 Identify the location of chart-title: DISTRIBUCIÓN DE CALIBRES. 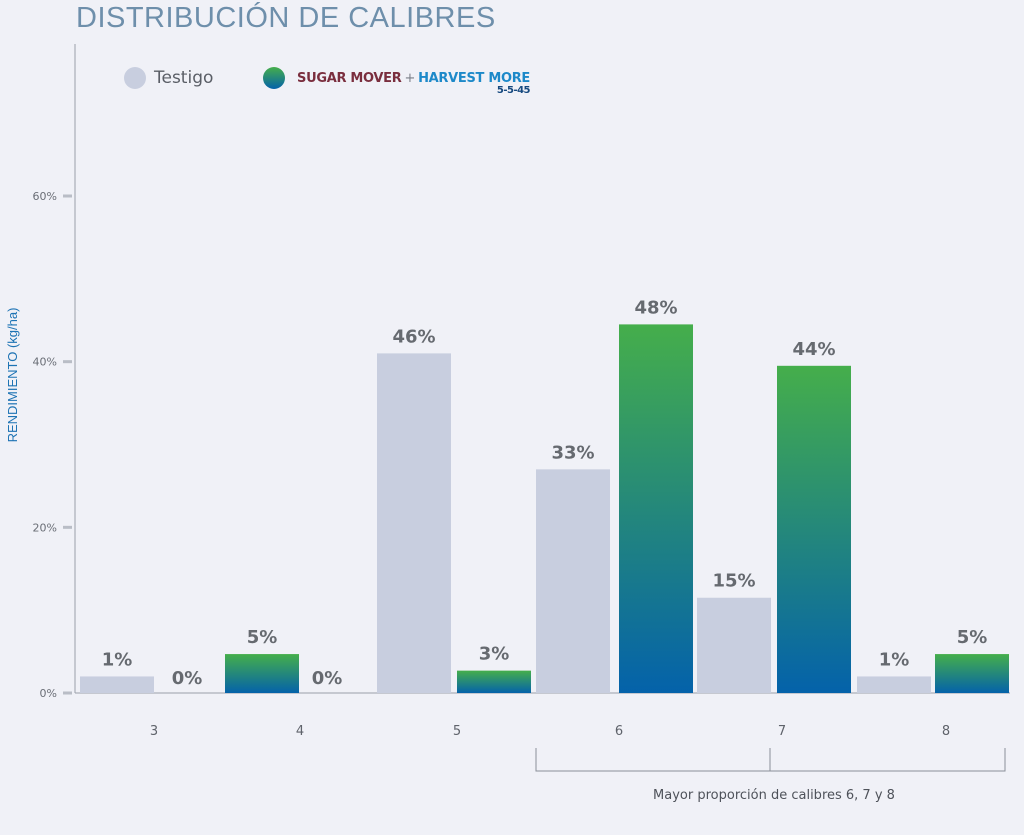
(286, 18).